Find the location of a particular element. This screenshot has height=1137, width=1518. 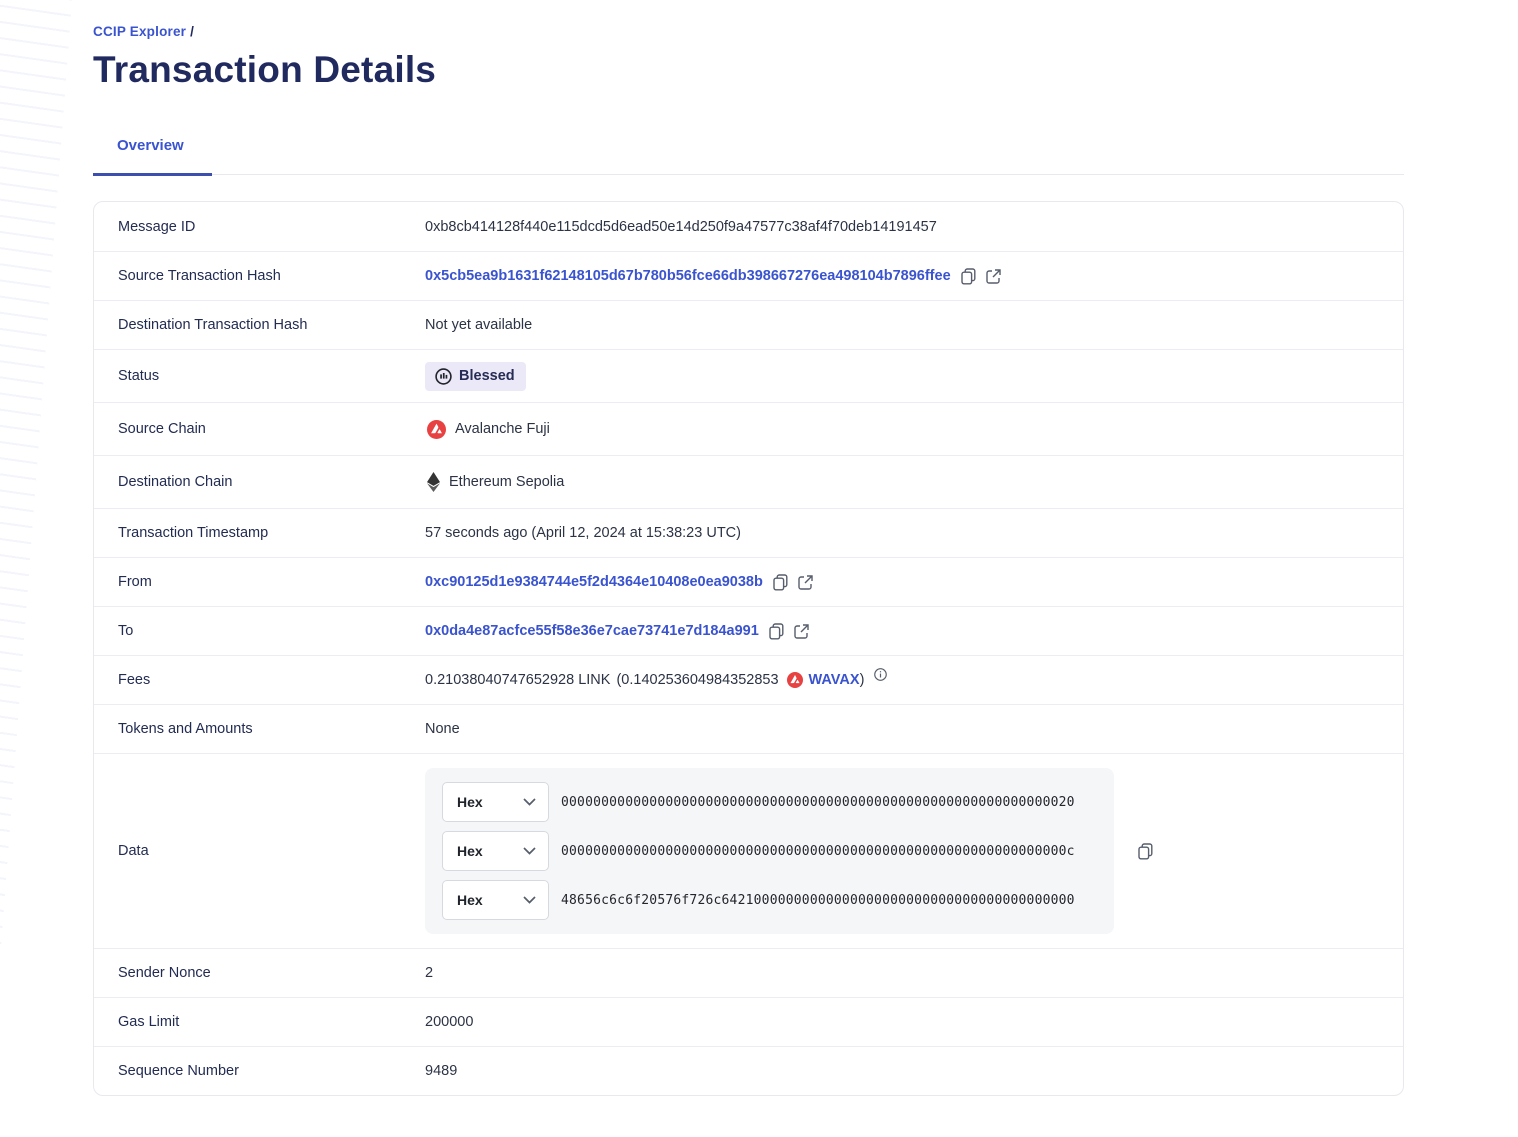

source-chain-text: Avalanche Fuji is located at coordinates (502, 429).